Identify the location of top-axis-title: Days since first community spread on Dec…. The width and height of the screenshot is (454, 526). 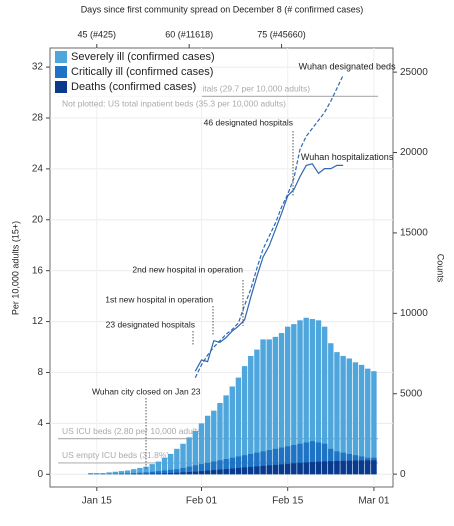
(222, 9).